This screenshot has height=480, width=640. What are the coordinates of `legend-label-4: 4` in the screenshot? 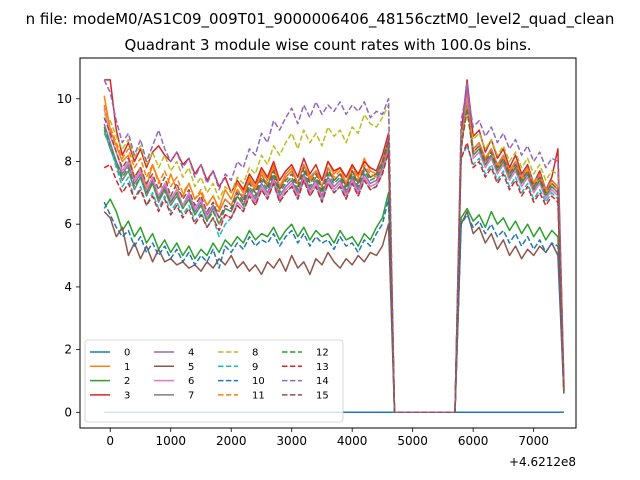 It's located at (191, 353).